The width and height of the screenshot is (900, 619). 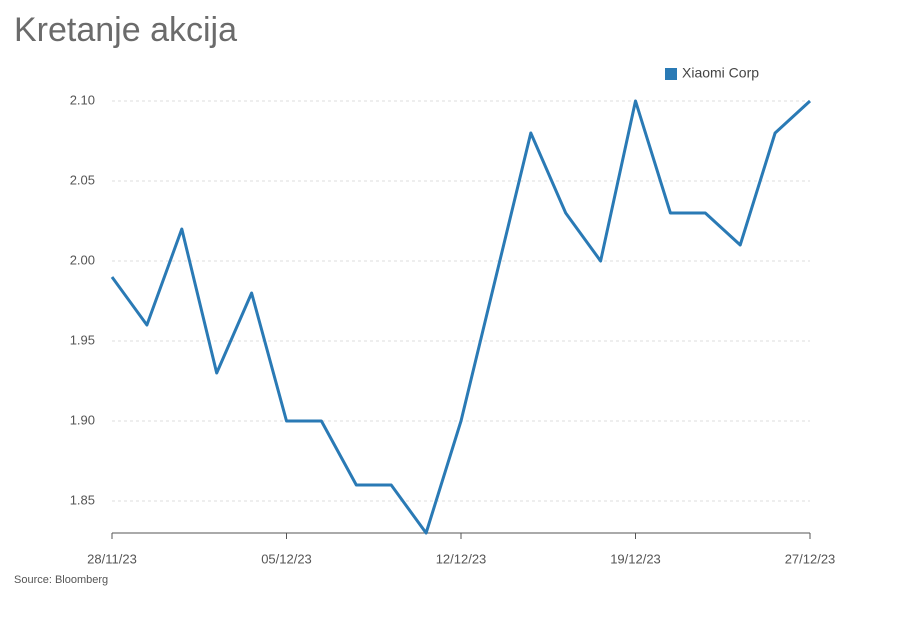 What do you see at coordinates (720, 73) in the screenshot?
I see `legend-label: Xiaomi Corp` at bounding box center [720, 73].